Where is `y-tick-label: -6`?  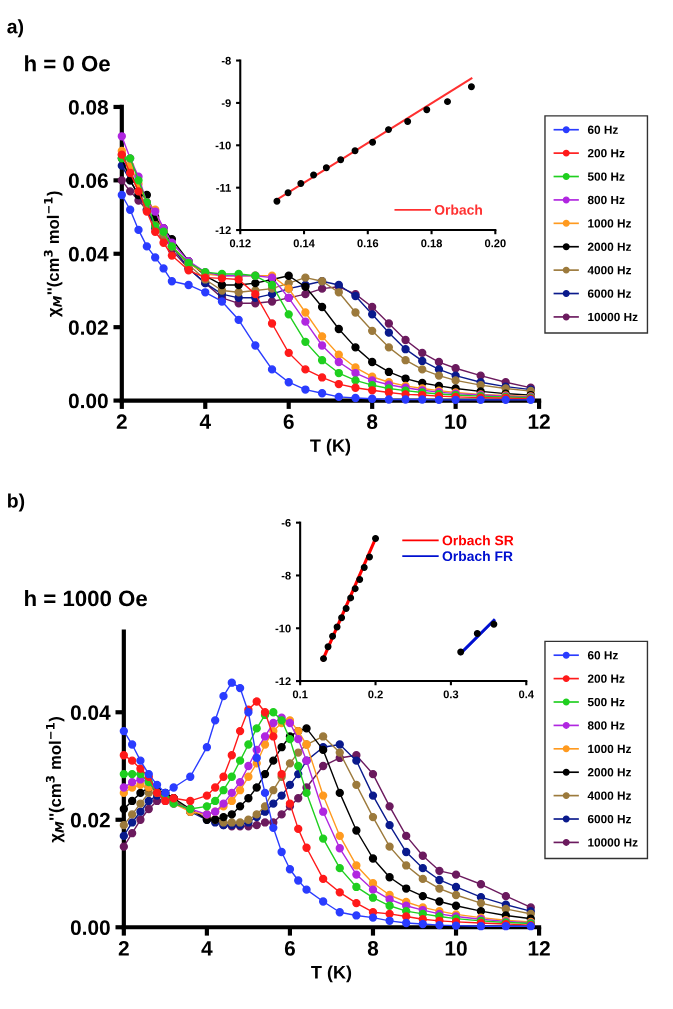
y-tick-label: -6 is located at coordinates (286, 522).